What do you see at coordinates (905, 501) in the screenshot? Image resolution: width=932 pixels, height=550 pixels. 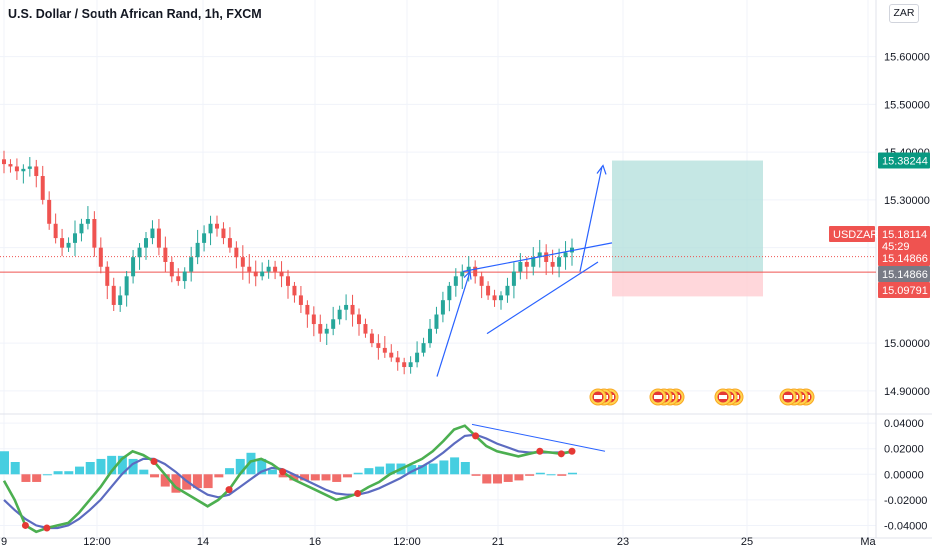 I see `macd-tick-label: -0.02000` at bounding box center [905, 501].